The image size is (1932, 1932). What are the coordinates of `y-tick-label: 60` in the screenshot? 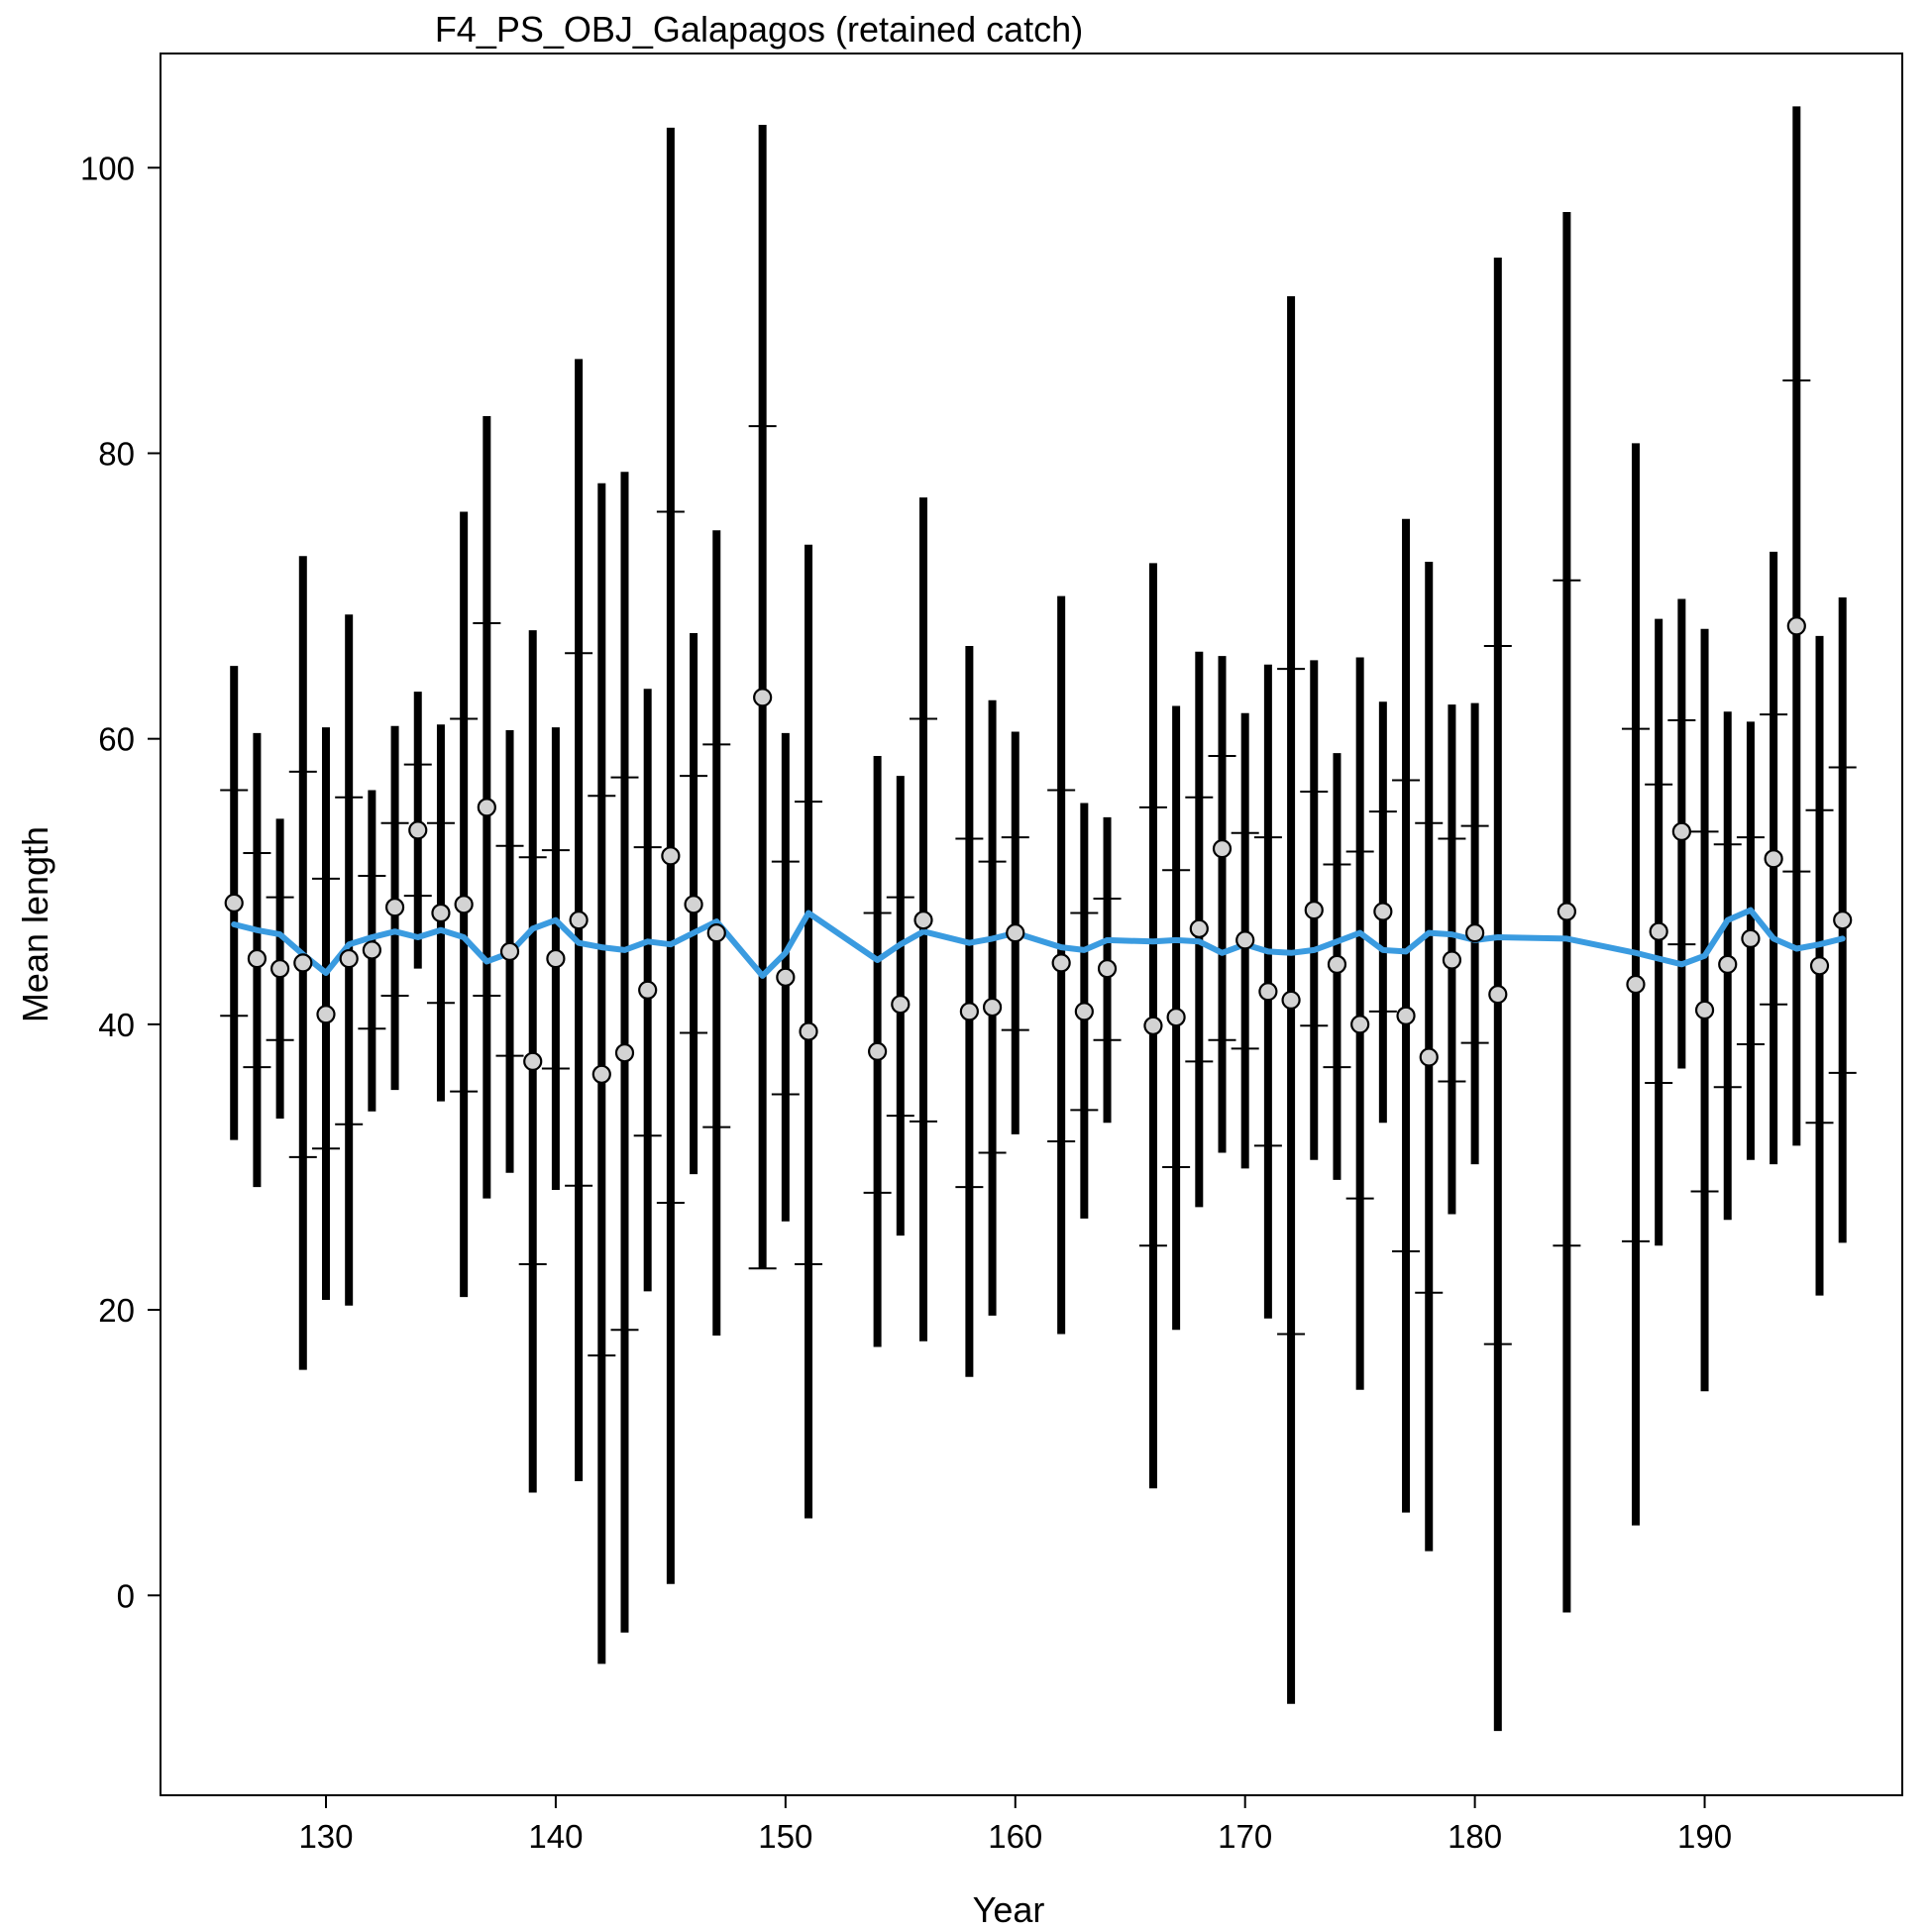 It's located at (116, 740).